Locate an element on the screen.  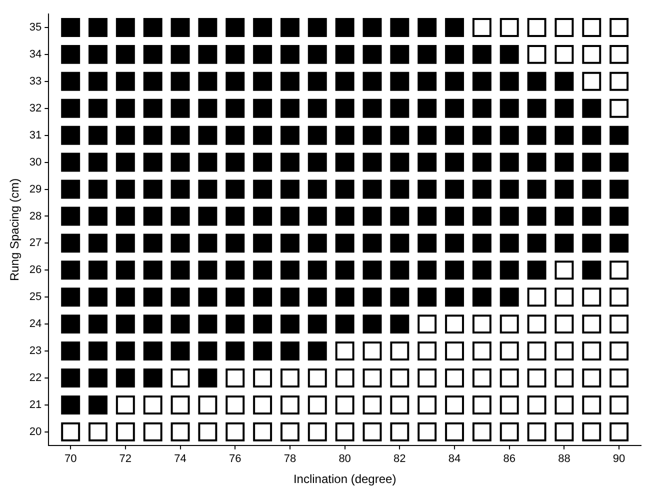
x-tick-label: 88 is located at coordinates (564, 459).